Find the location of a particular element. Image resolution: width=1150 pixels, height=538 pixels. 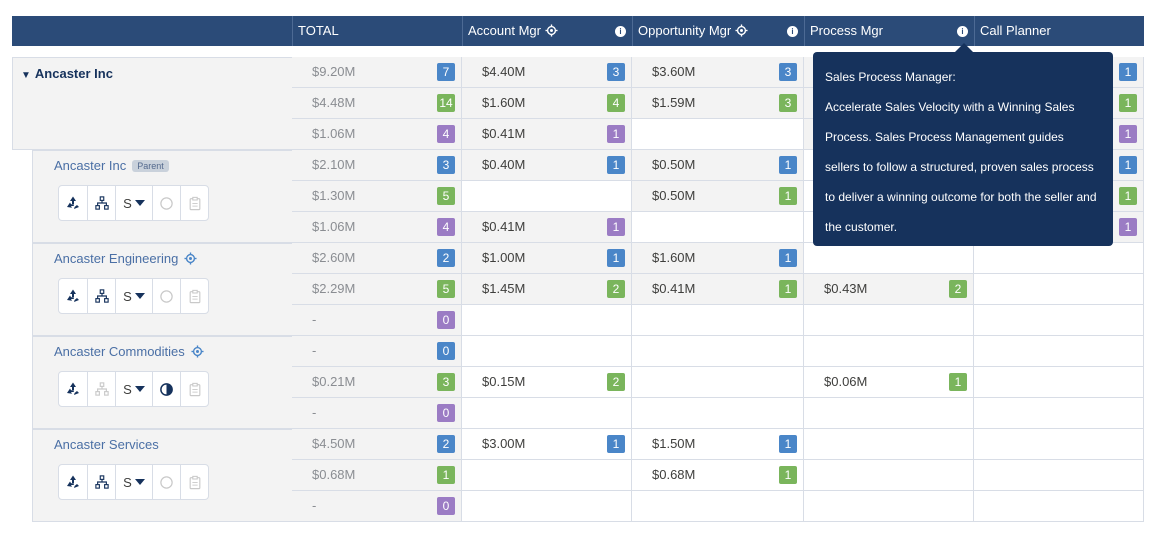

cell-value: $0.68M is located at coordinates (334, 474).